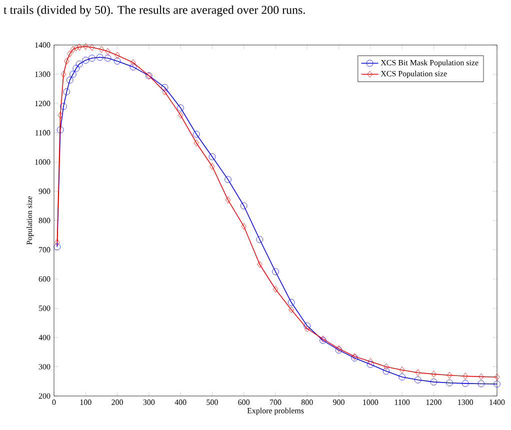 Image resolution: width=511 pixels, height=430 pixels. What do you see at coordinates (154, 11) in the screenshot?
I see `text: t trails (divided by 50). The results are averaged over 200 runs.` at bounding box center [154, 11].